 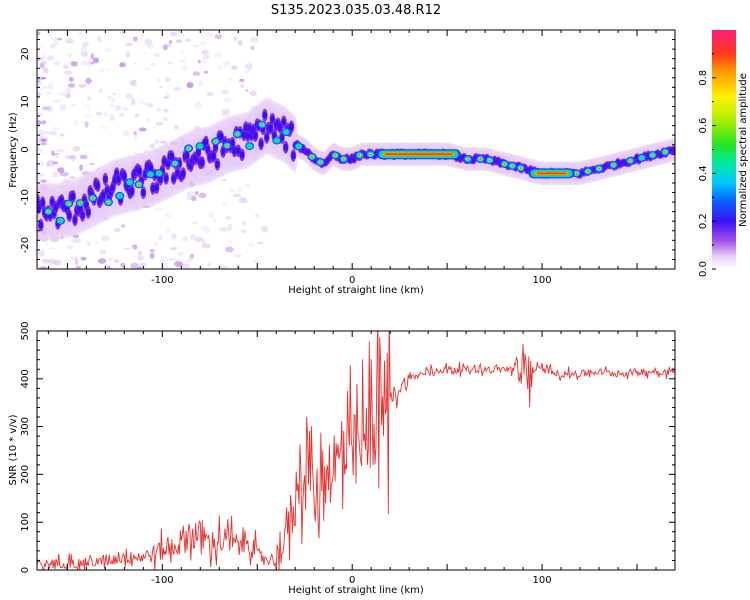 I want to click on x-tick-label: 0, so click(x=352, y=280).